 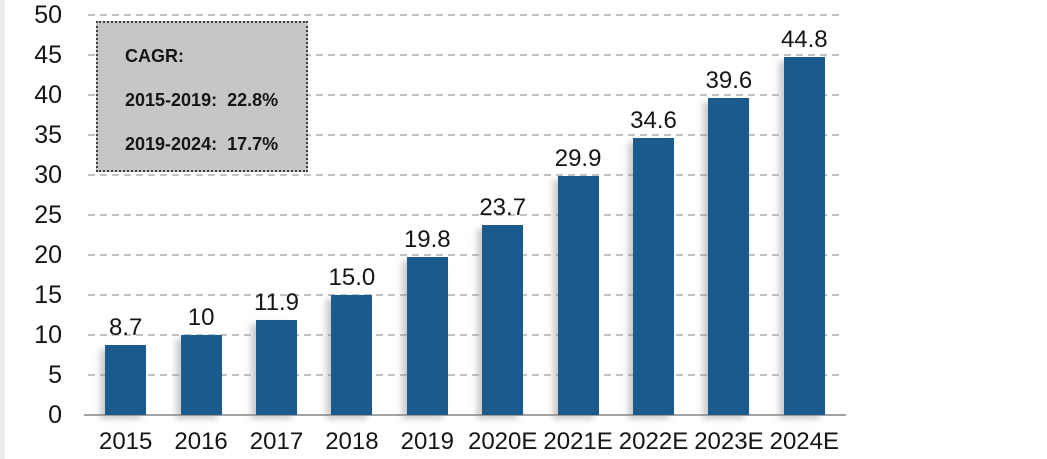 What do you see at coordinates (154, 56) in the screenshot?
I see `cagr-title: CAGR:` at bounding box center [154, 56].